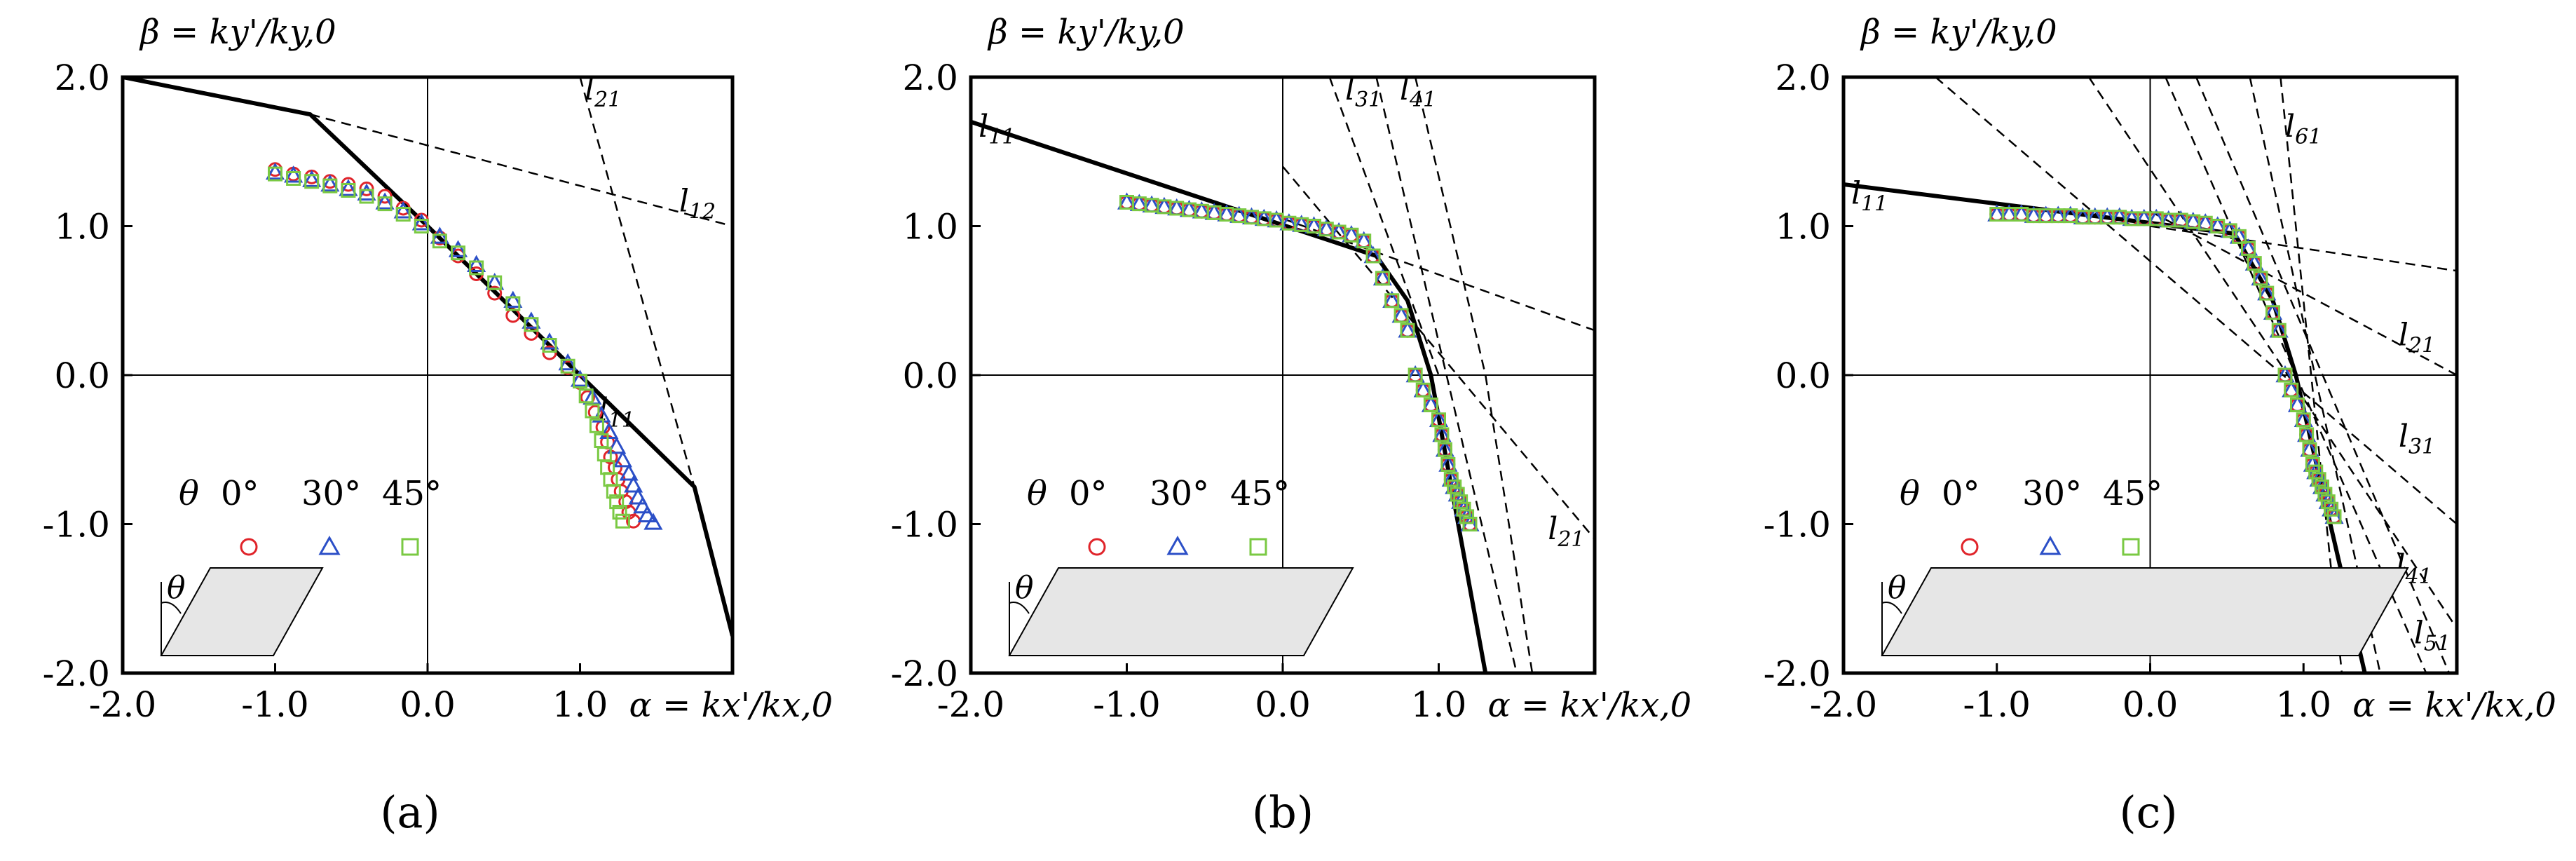 Image resolution: width=2576 pixels, height=861 pixels. Describe the element at coordinates (1891, 608) in the screenshot. I see `sketch-angle-arc` at that location.